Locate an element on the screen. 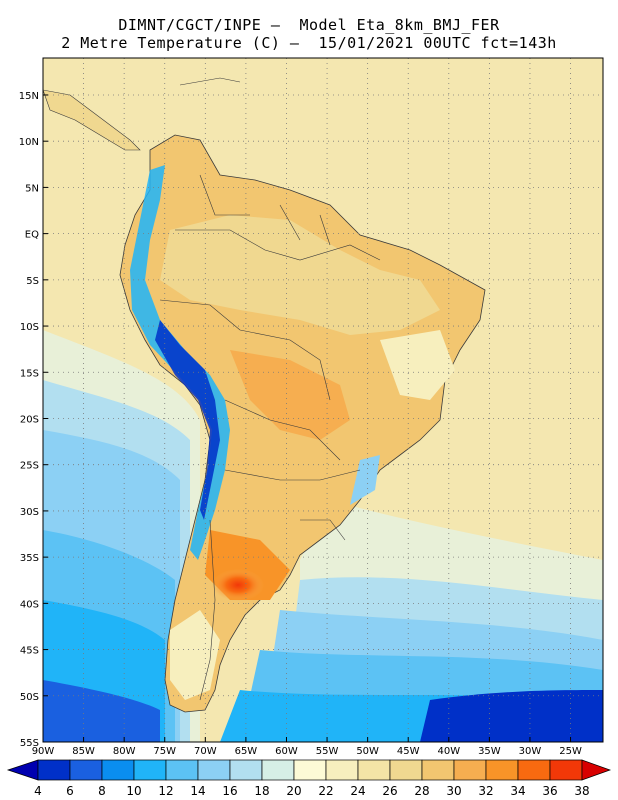  lon-label: 70W is located at coordinates (205, 751).